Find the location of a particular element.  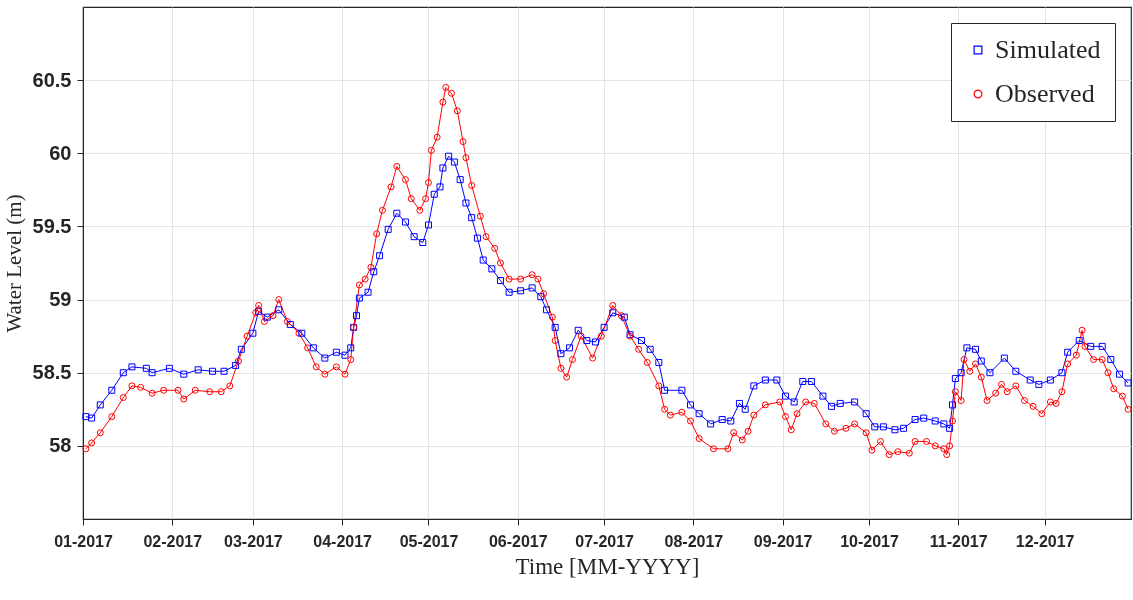

x-tick-label: 11-2017 is located at coordinates (958, 541).